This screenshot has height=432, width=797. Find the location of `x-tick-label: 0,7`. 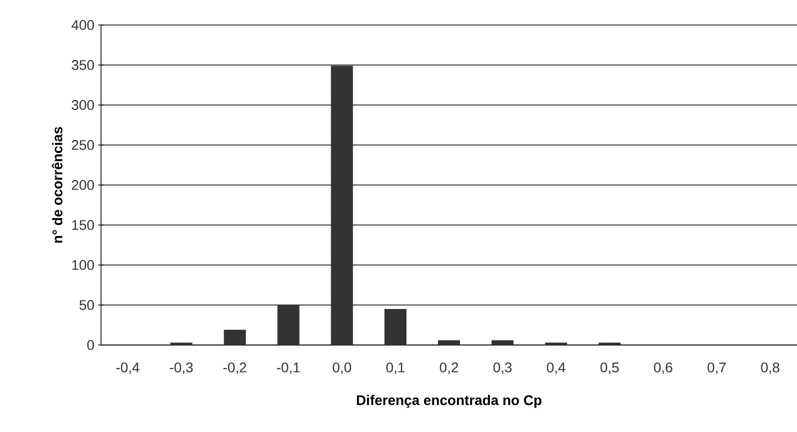

x-tick-label: 0,7 is located at coordinates (717, 368).